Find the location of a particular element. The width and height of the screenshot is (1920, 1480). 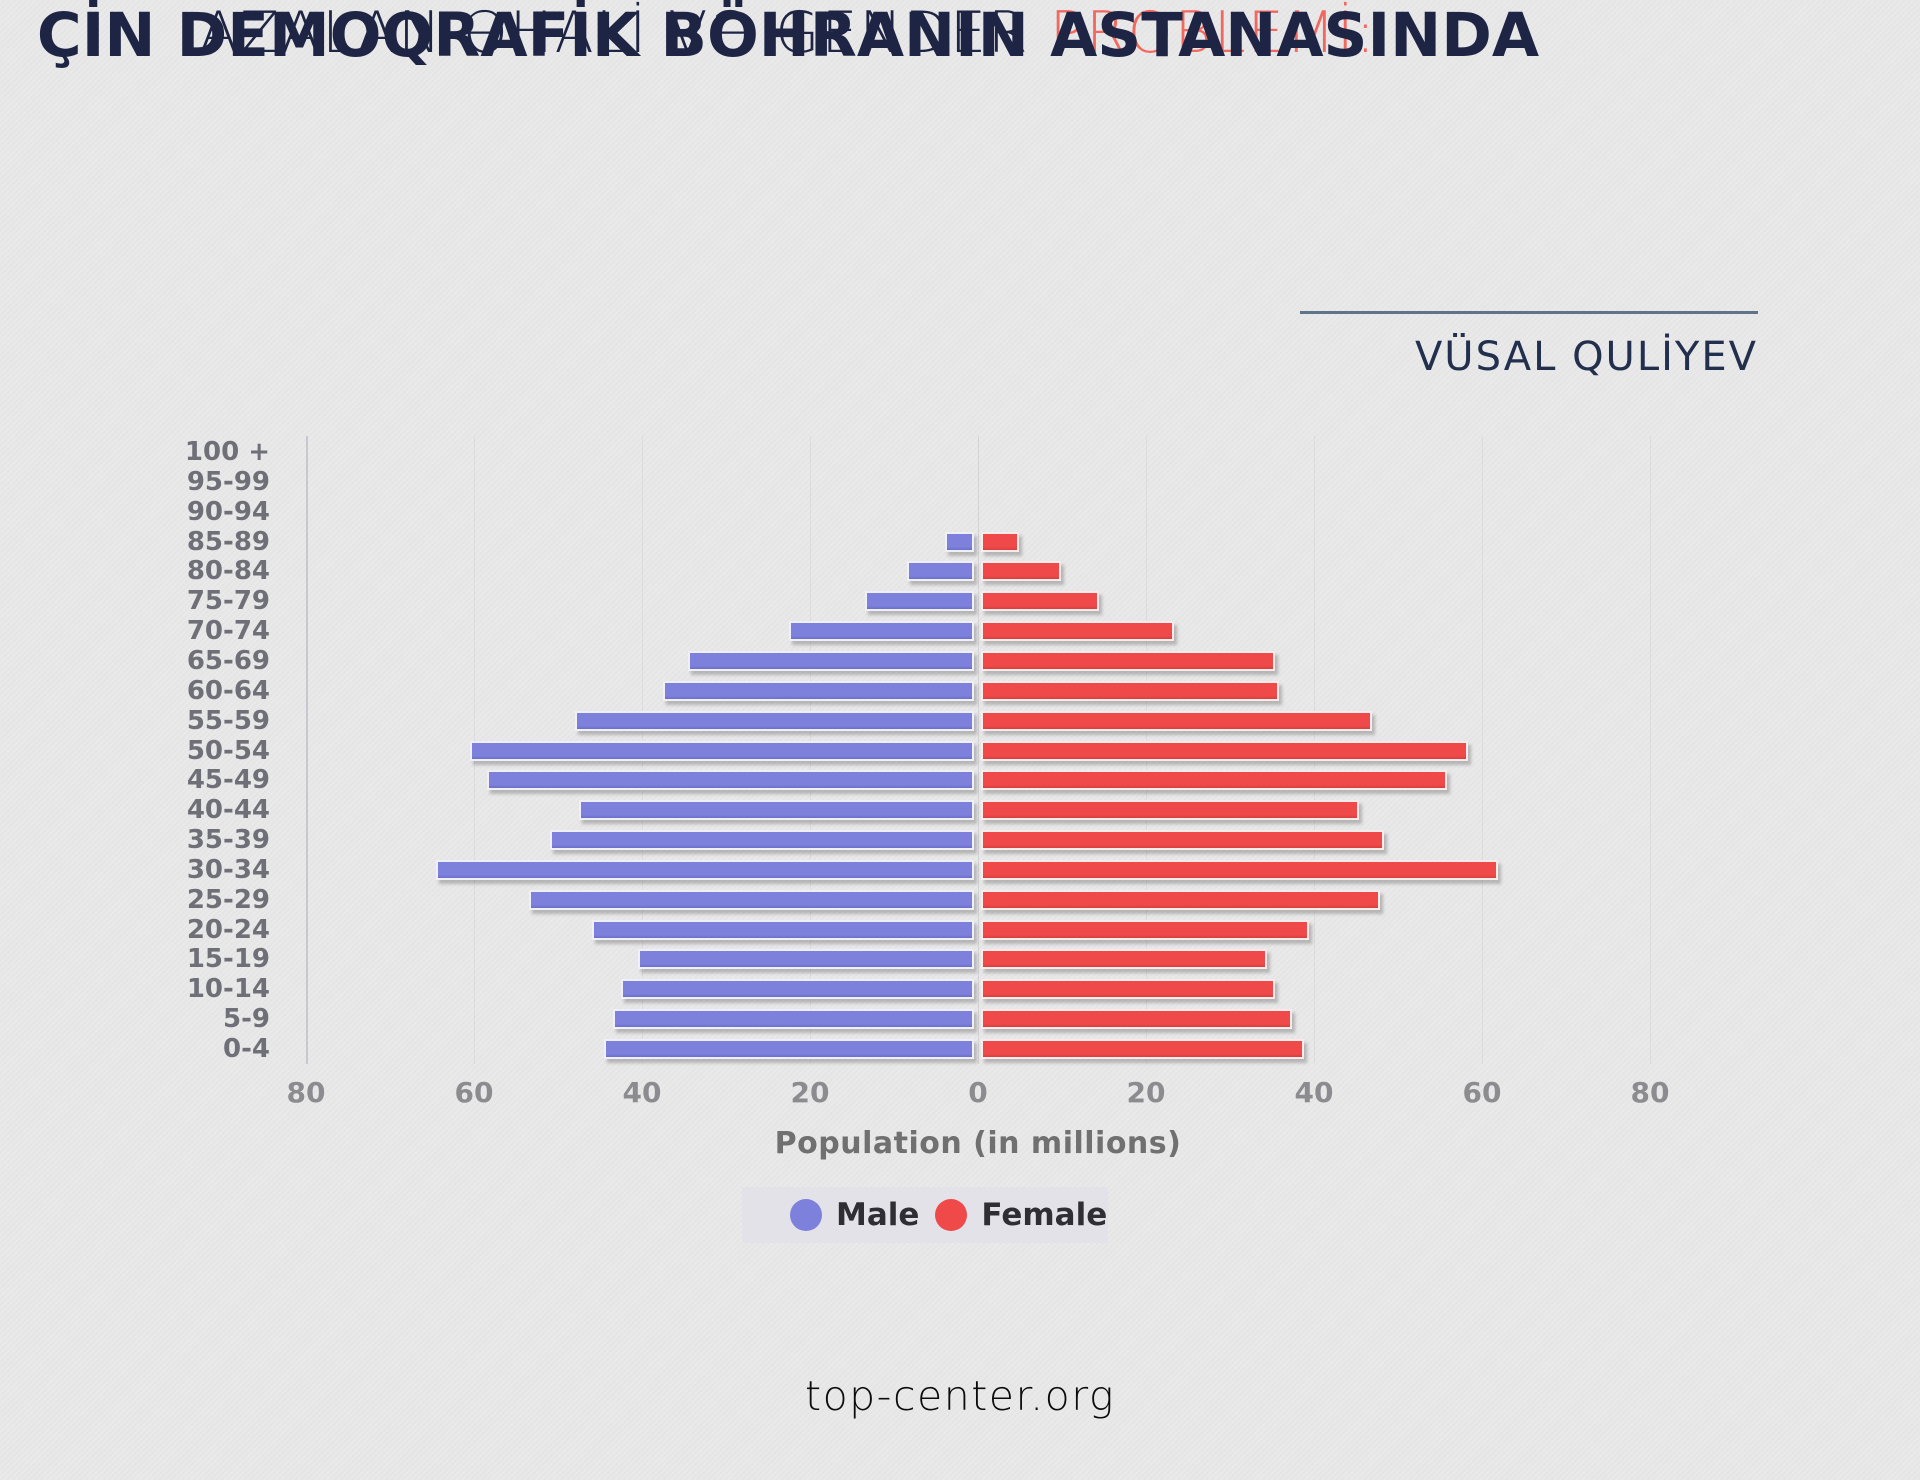

male-color-dot-icon is located at coordinates (806, 1215).